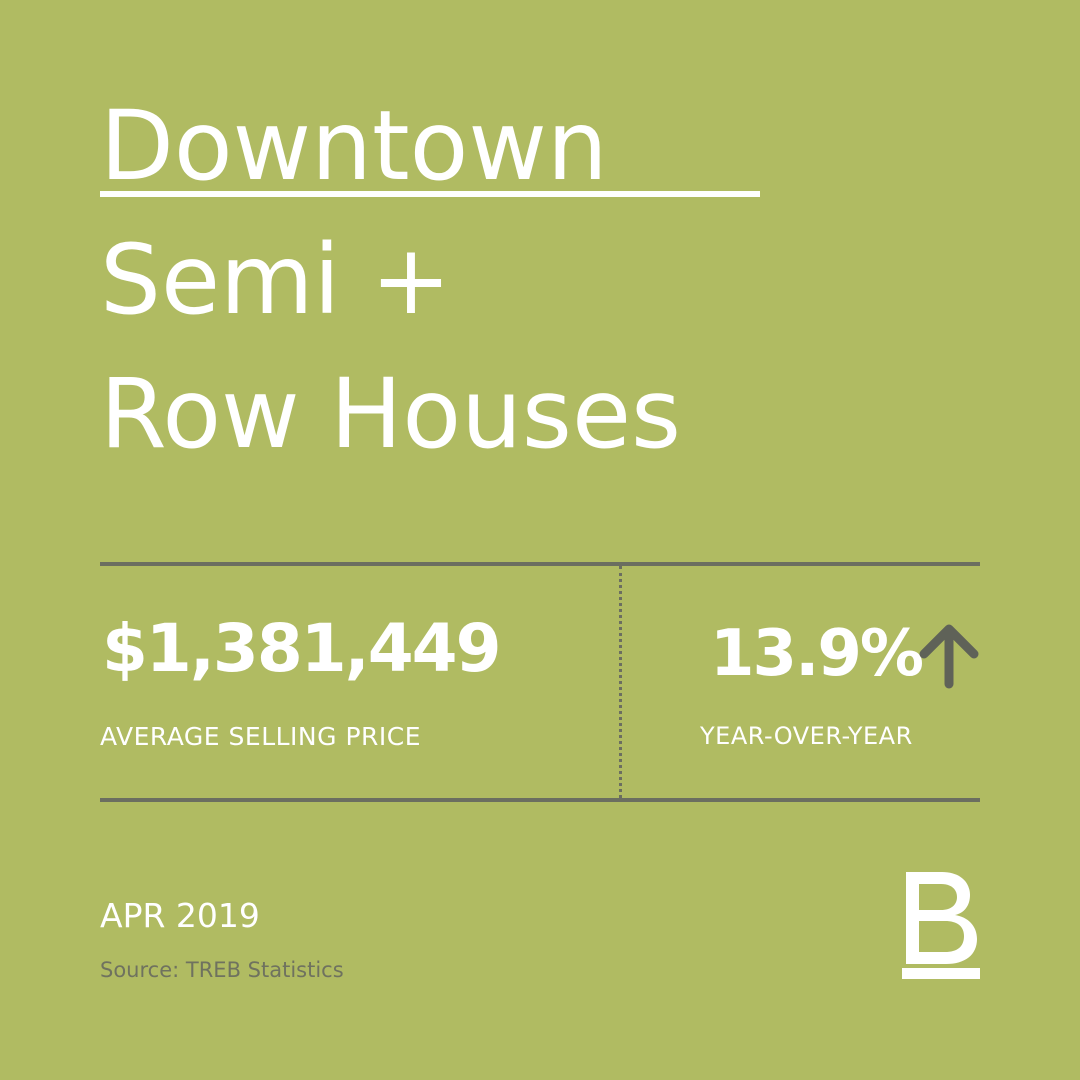 This screenshot has height=1080, width=1080. Describe the element at coordinates (302, 648) in the screenshot. I see `average-price-value: $1,381,449` at that location.